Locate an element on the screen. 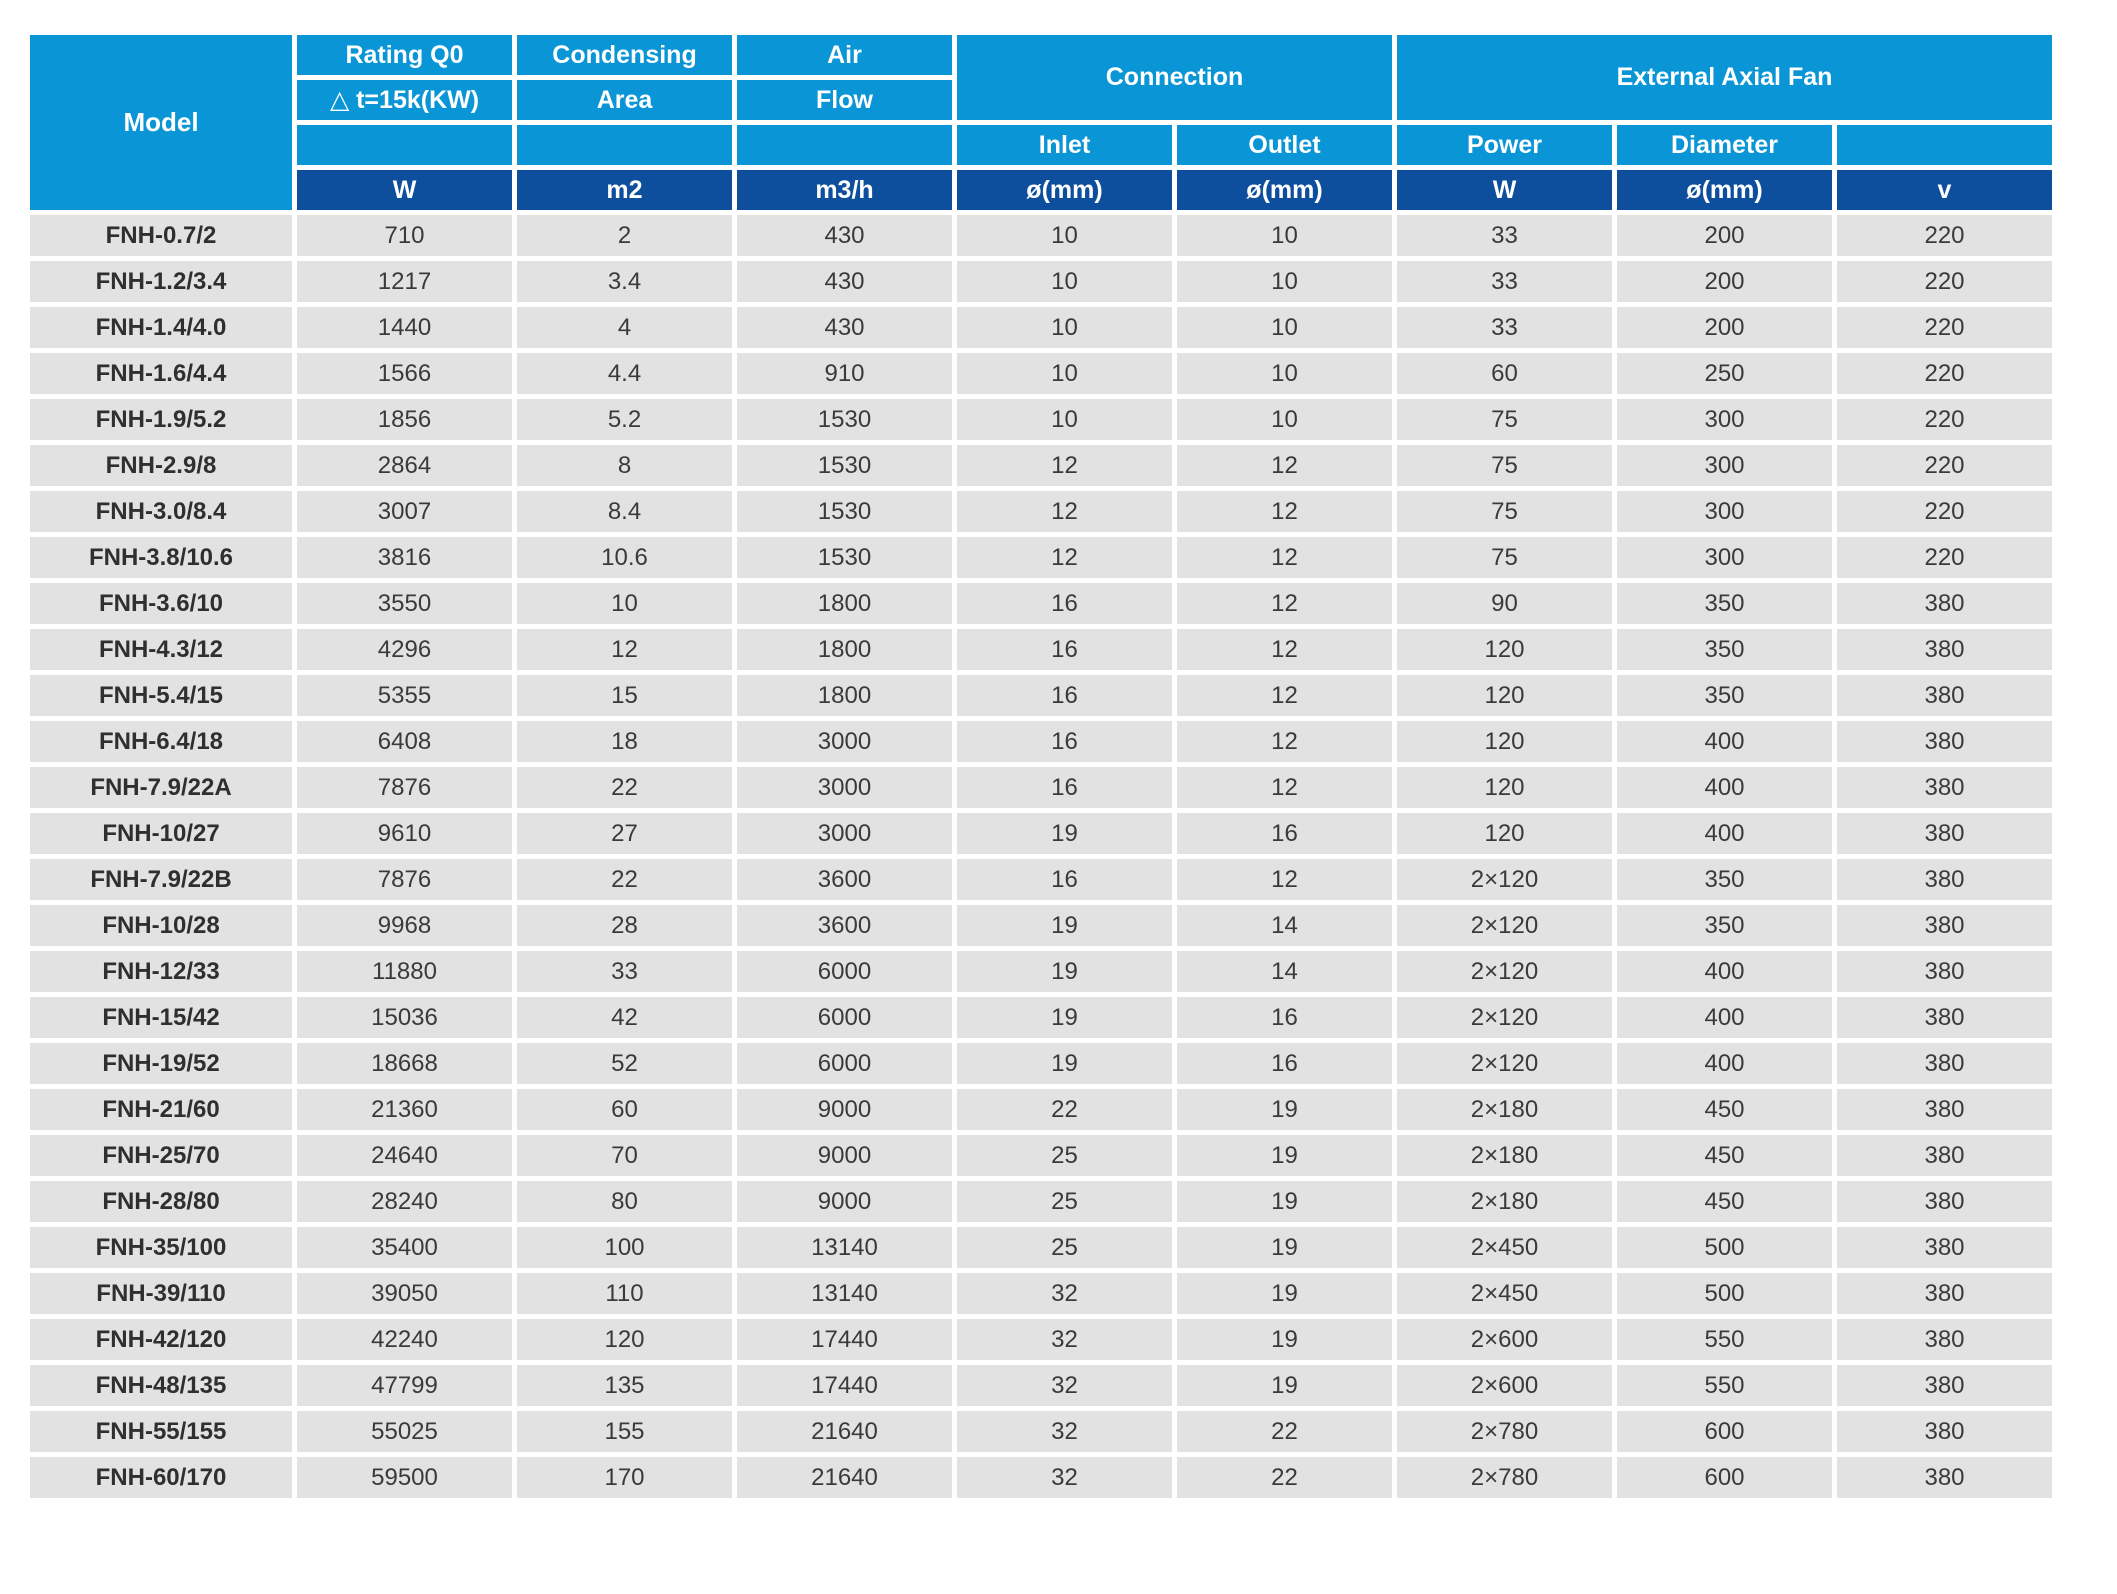 This screenshot has height=1594, width=2117. value-cell: 9000 is located at coordinates (844, 1109).